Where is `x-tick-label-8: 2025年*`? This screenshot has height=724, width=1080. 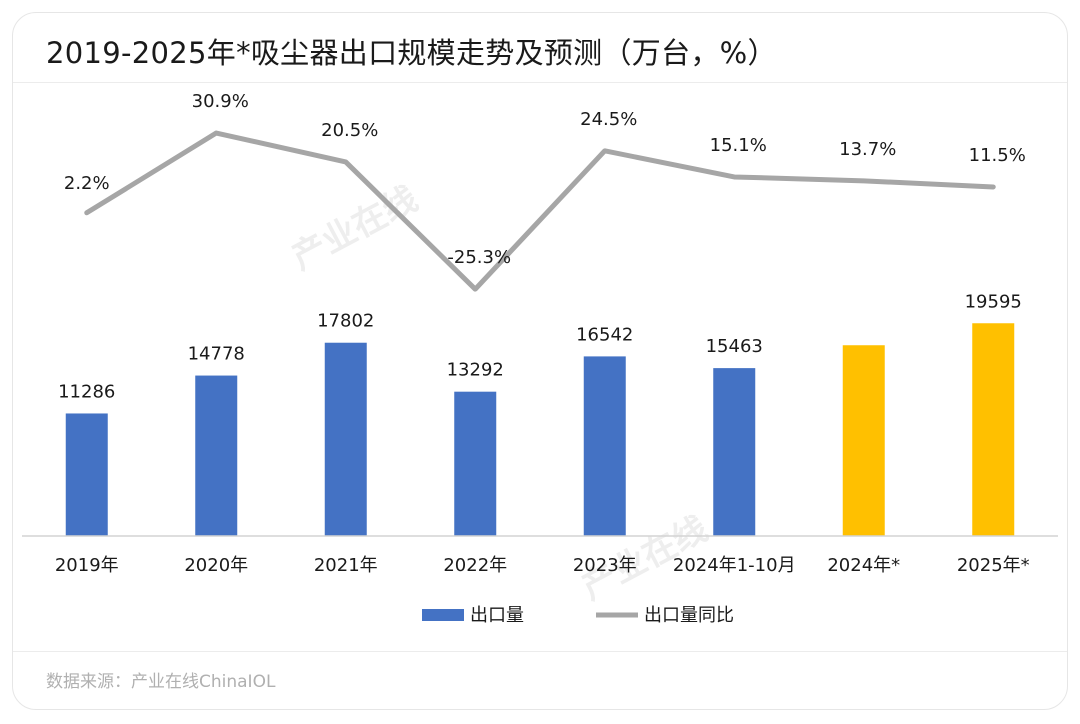
x-tick-label-8: 2025年* is located at coordinates (993, 565).